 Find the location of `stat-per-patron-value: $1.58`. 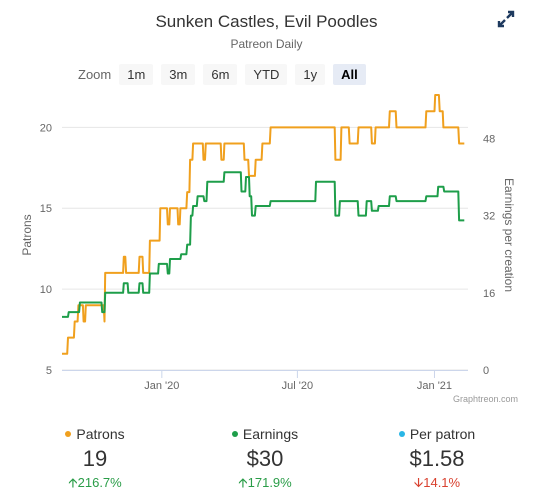

stat-per-patron-value: $1.58 is located at coordinates (437, 458).